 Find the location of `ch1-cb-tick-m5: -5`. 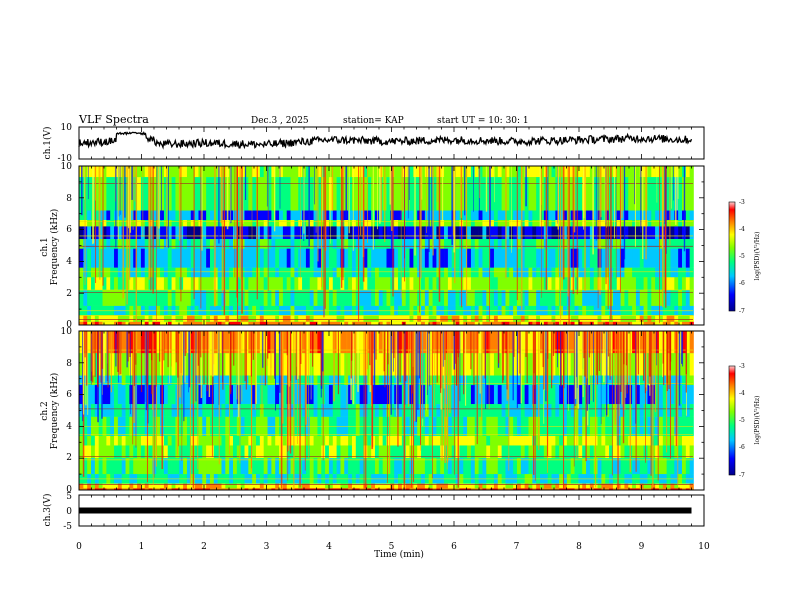

ch1-cb-tick-m5: -5 is located at coordinates (742, 256).